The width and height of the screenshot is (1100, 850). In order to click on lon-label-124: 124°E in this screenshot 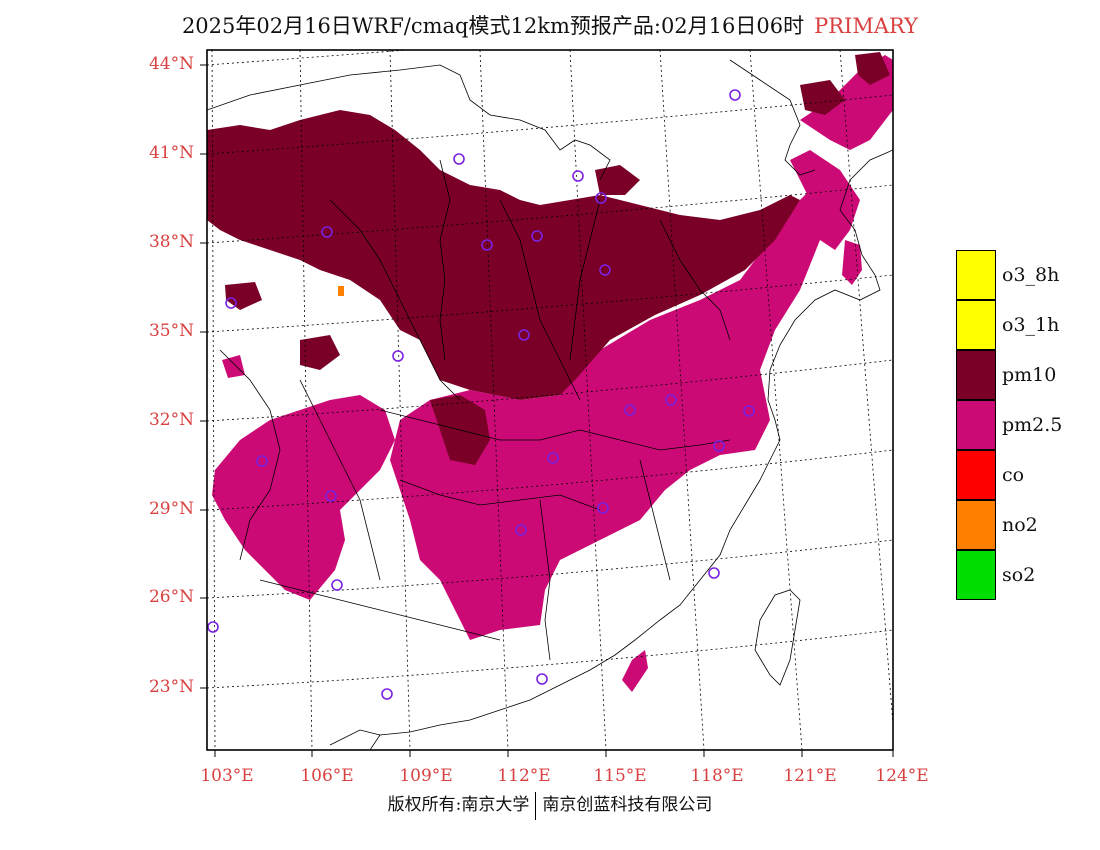, I will do `click(902, 776)`.